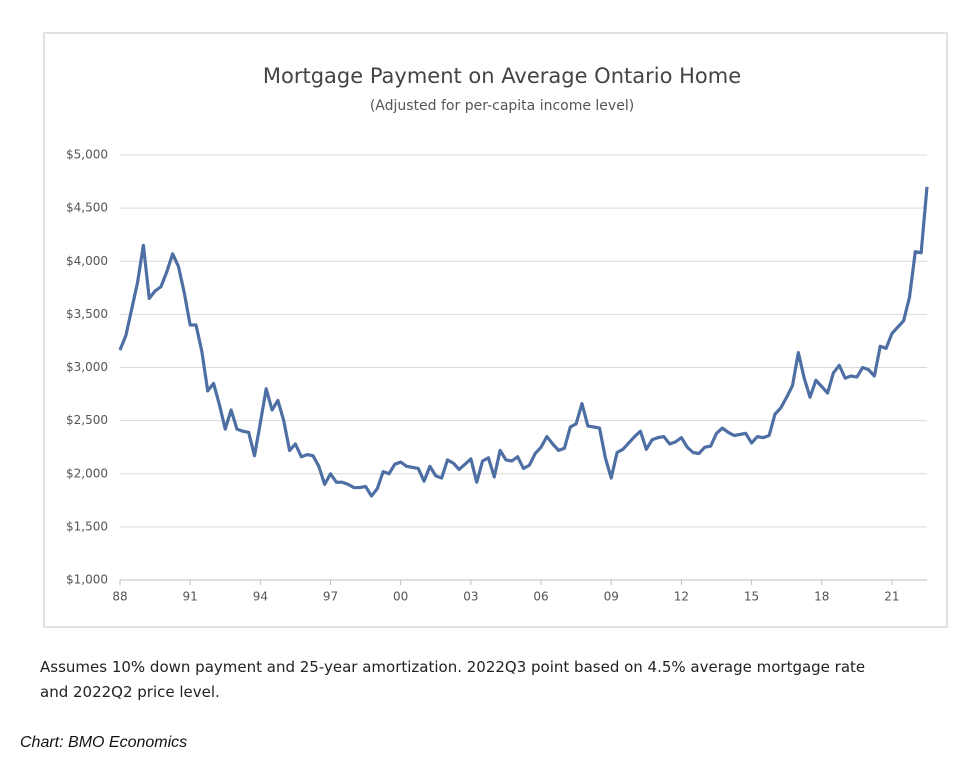 The height and width of the screenshot is (767, 980). I want to click on chart-source: Chart: BMO Economics, so click(103, 742).